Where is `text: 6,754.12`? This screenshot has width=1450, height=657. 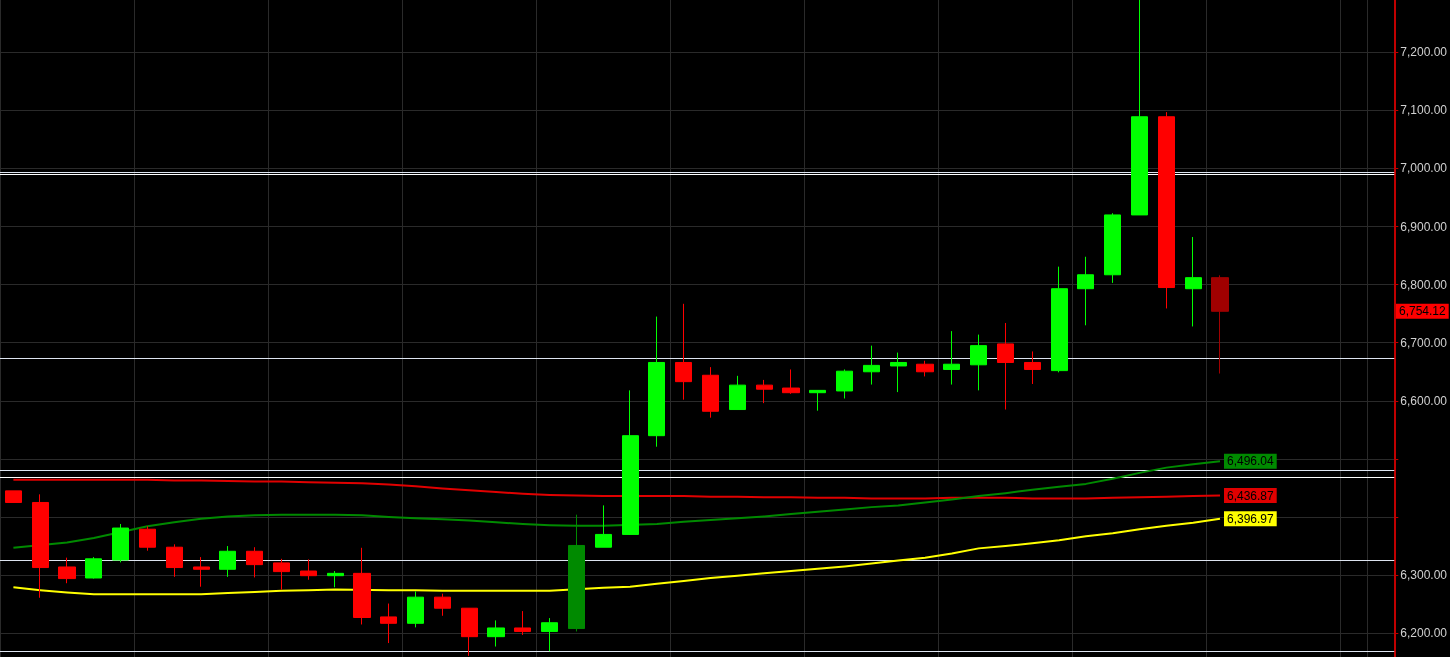 text: 6,754.12 is located at coordinates (1423, 311).